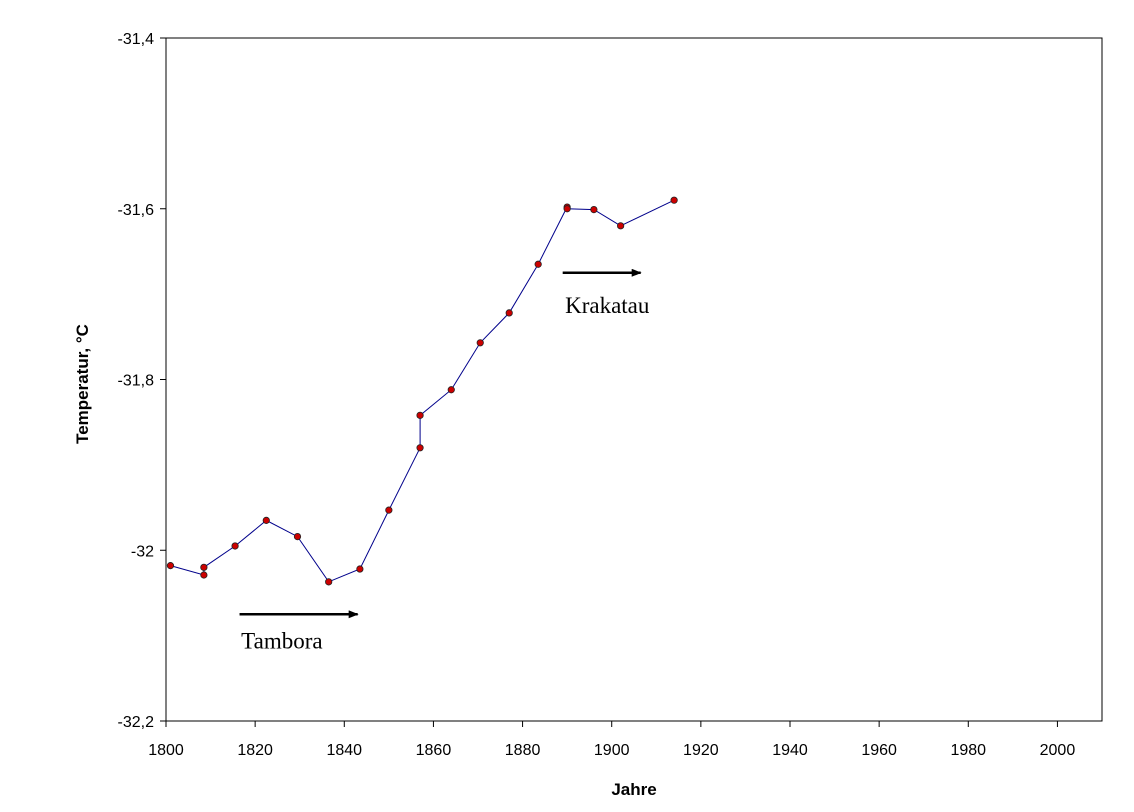 This screenshot has width=1134, height=812. I want to click on x-tick-label: 1840, so click(344, 750).